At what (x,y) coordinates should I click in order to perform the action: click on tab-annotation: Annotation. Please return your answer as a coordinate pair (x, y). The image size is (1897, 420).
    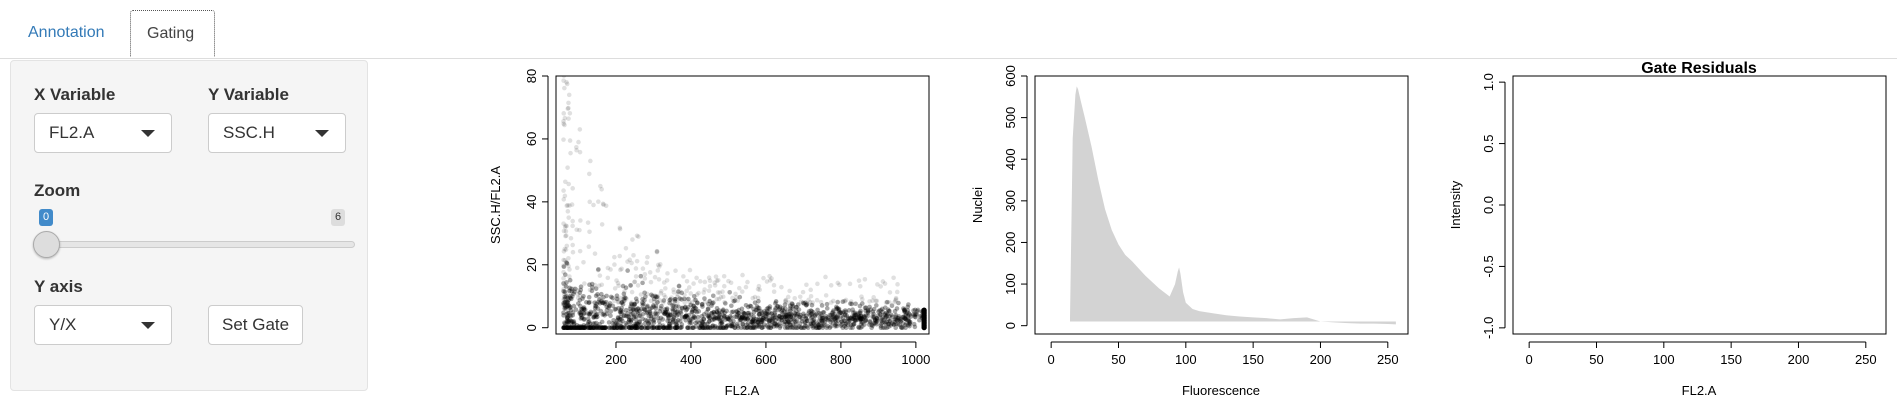
    Looking at the image, I should click on (66, 32).